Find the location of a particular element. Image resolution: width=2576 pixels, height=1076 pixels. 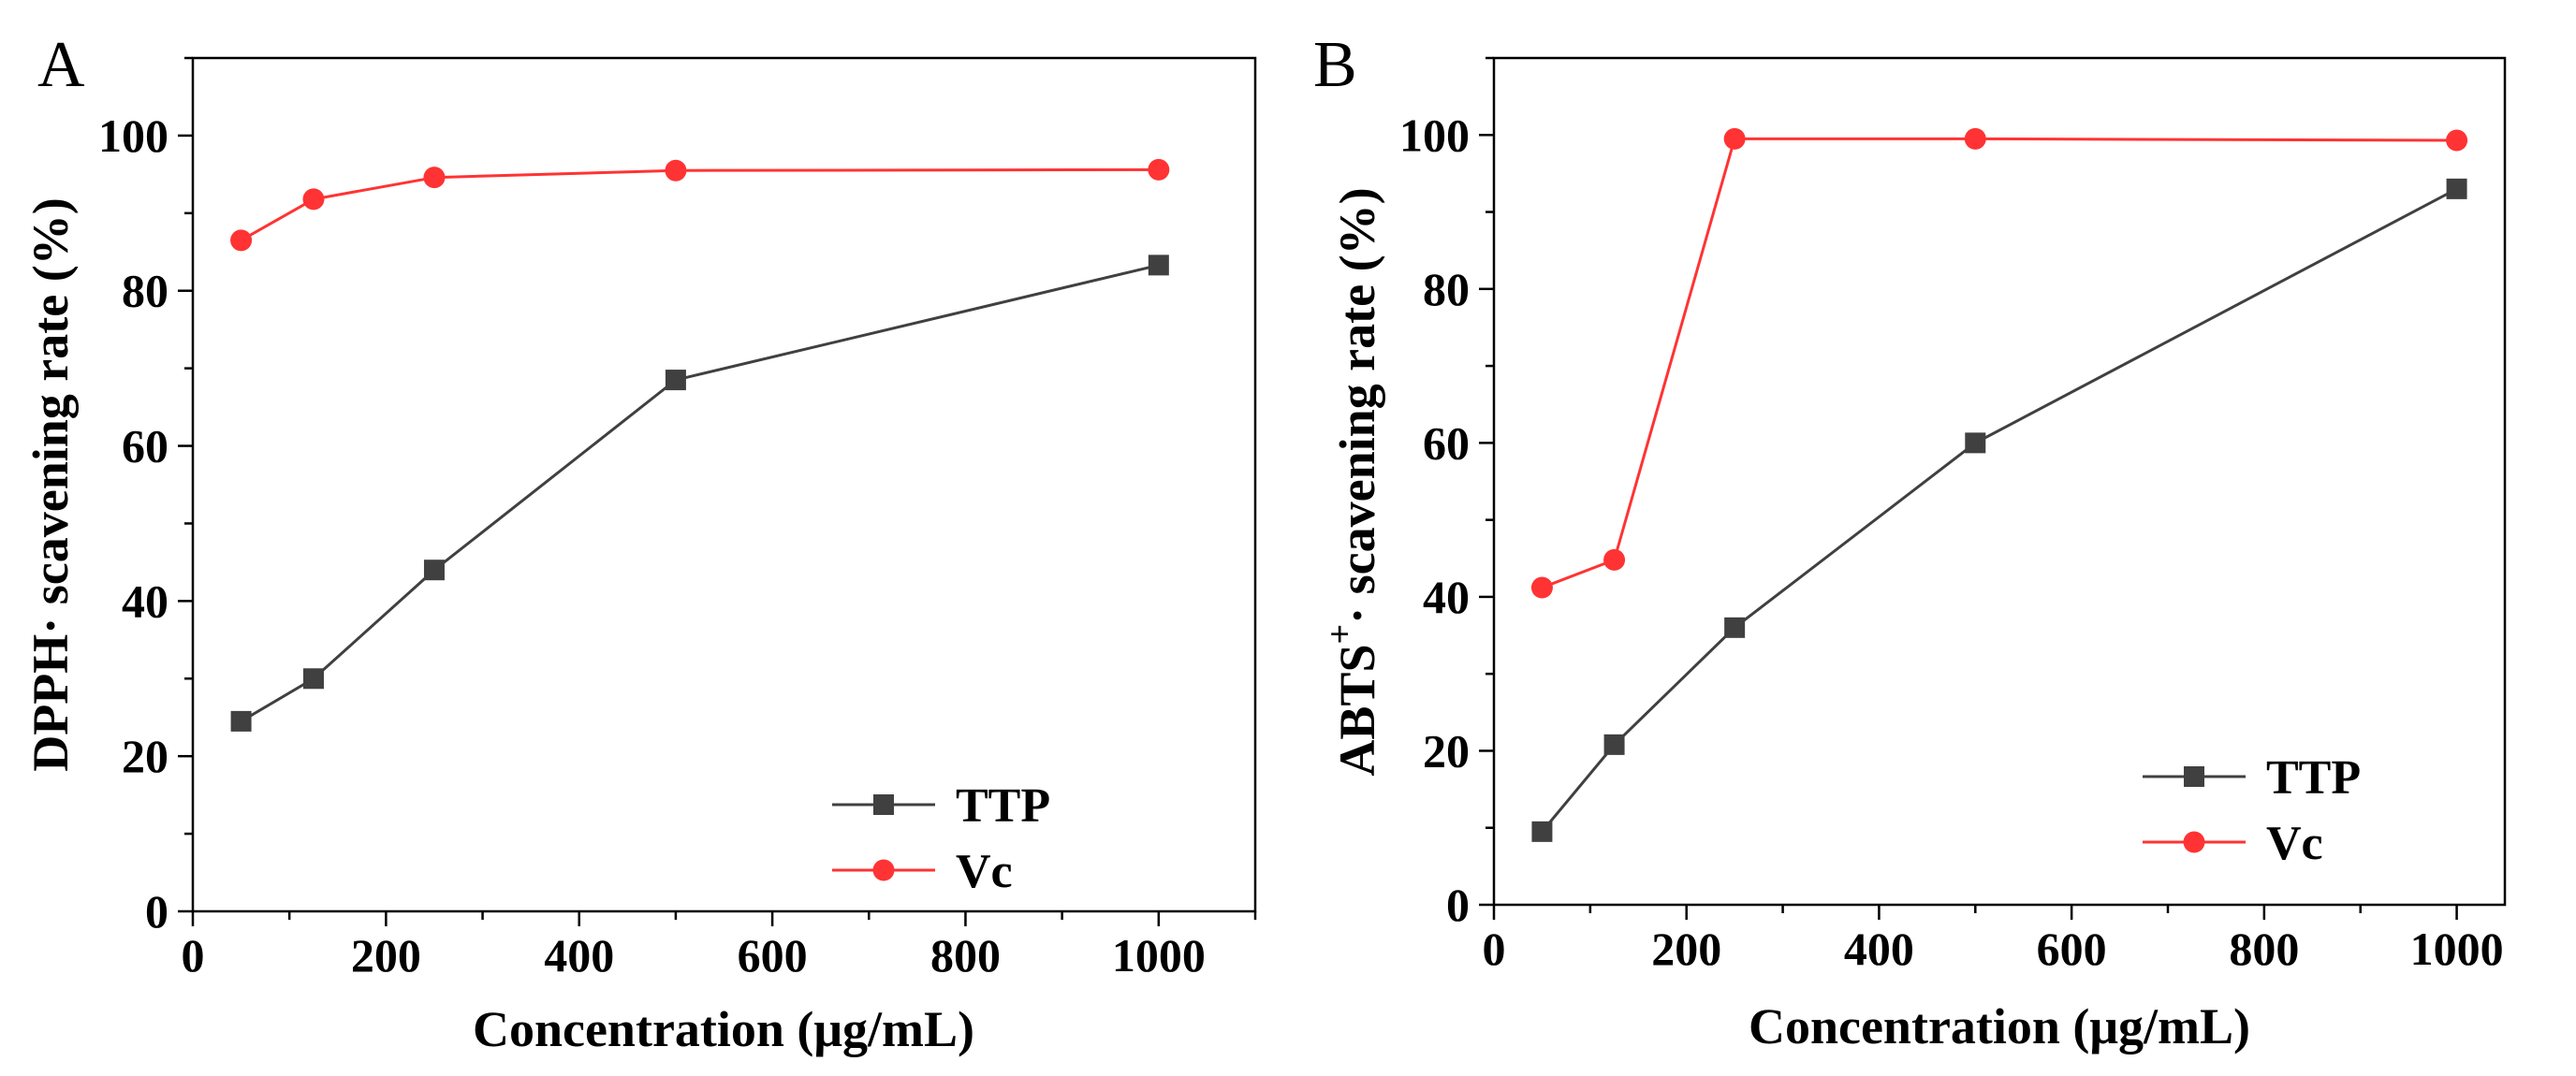

legend-b: TTP Vc is located at coordinates (2252, 810).